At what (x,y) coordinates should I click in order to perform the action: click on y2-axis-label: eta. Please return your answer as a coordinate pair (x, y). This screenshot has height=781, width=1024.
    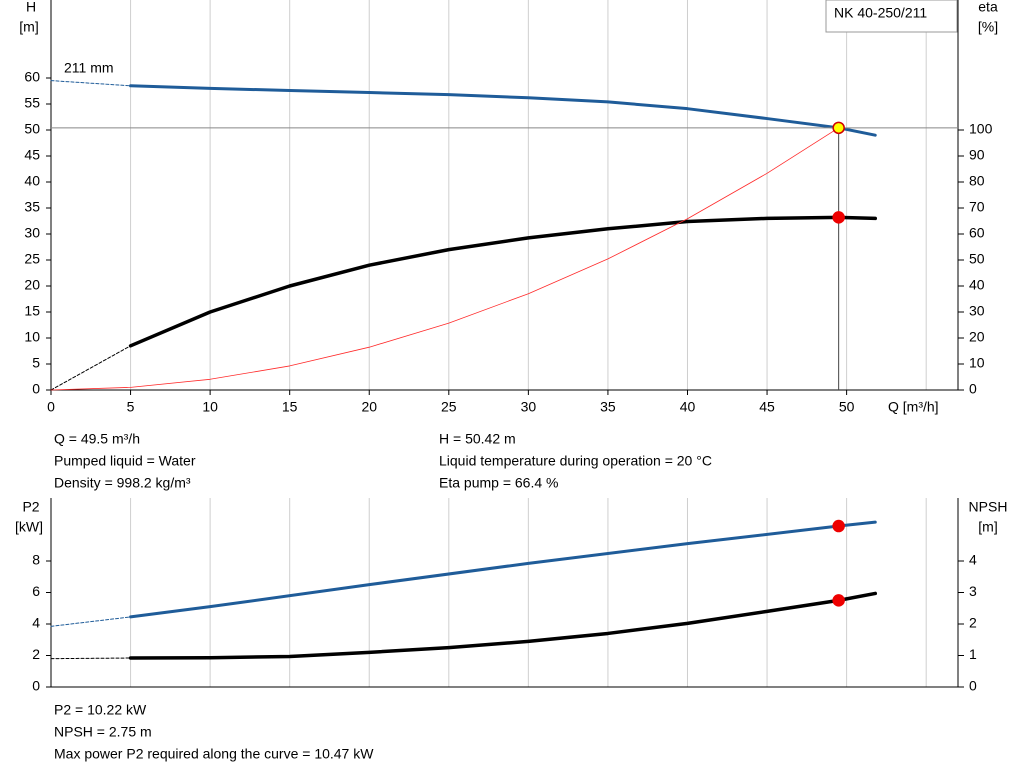
    Looking at the image, I should click on (988, 7).